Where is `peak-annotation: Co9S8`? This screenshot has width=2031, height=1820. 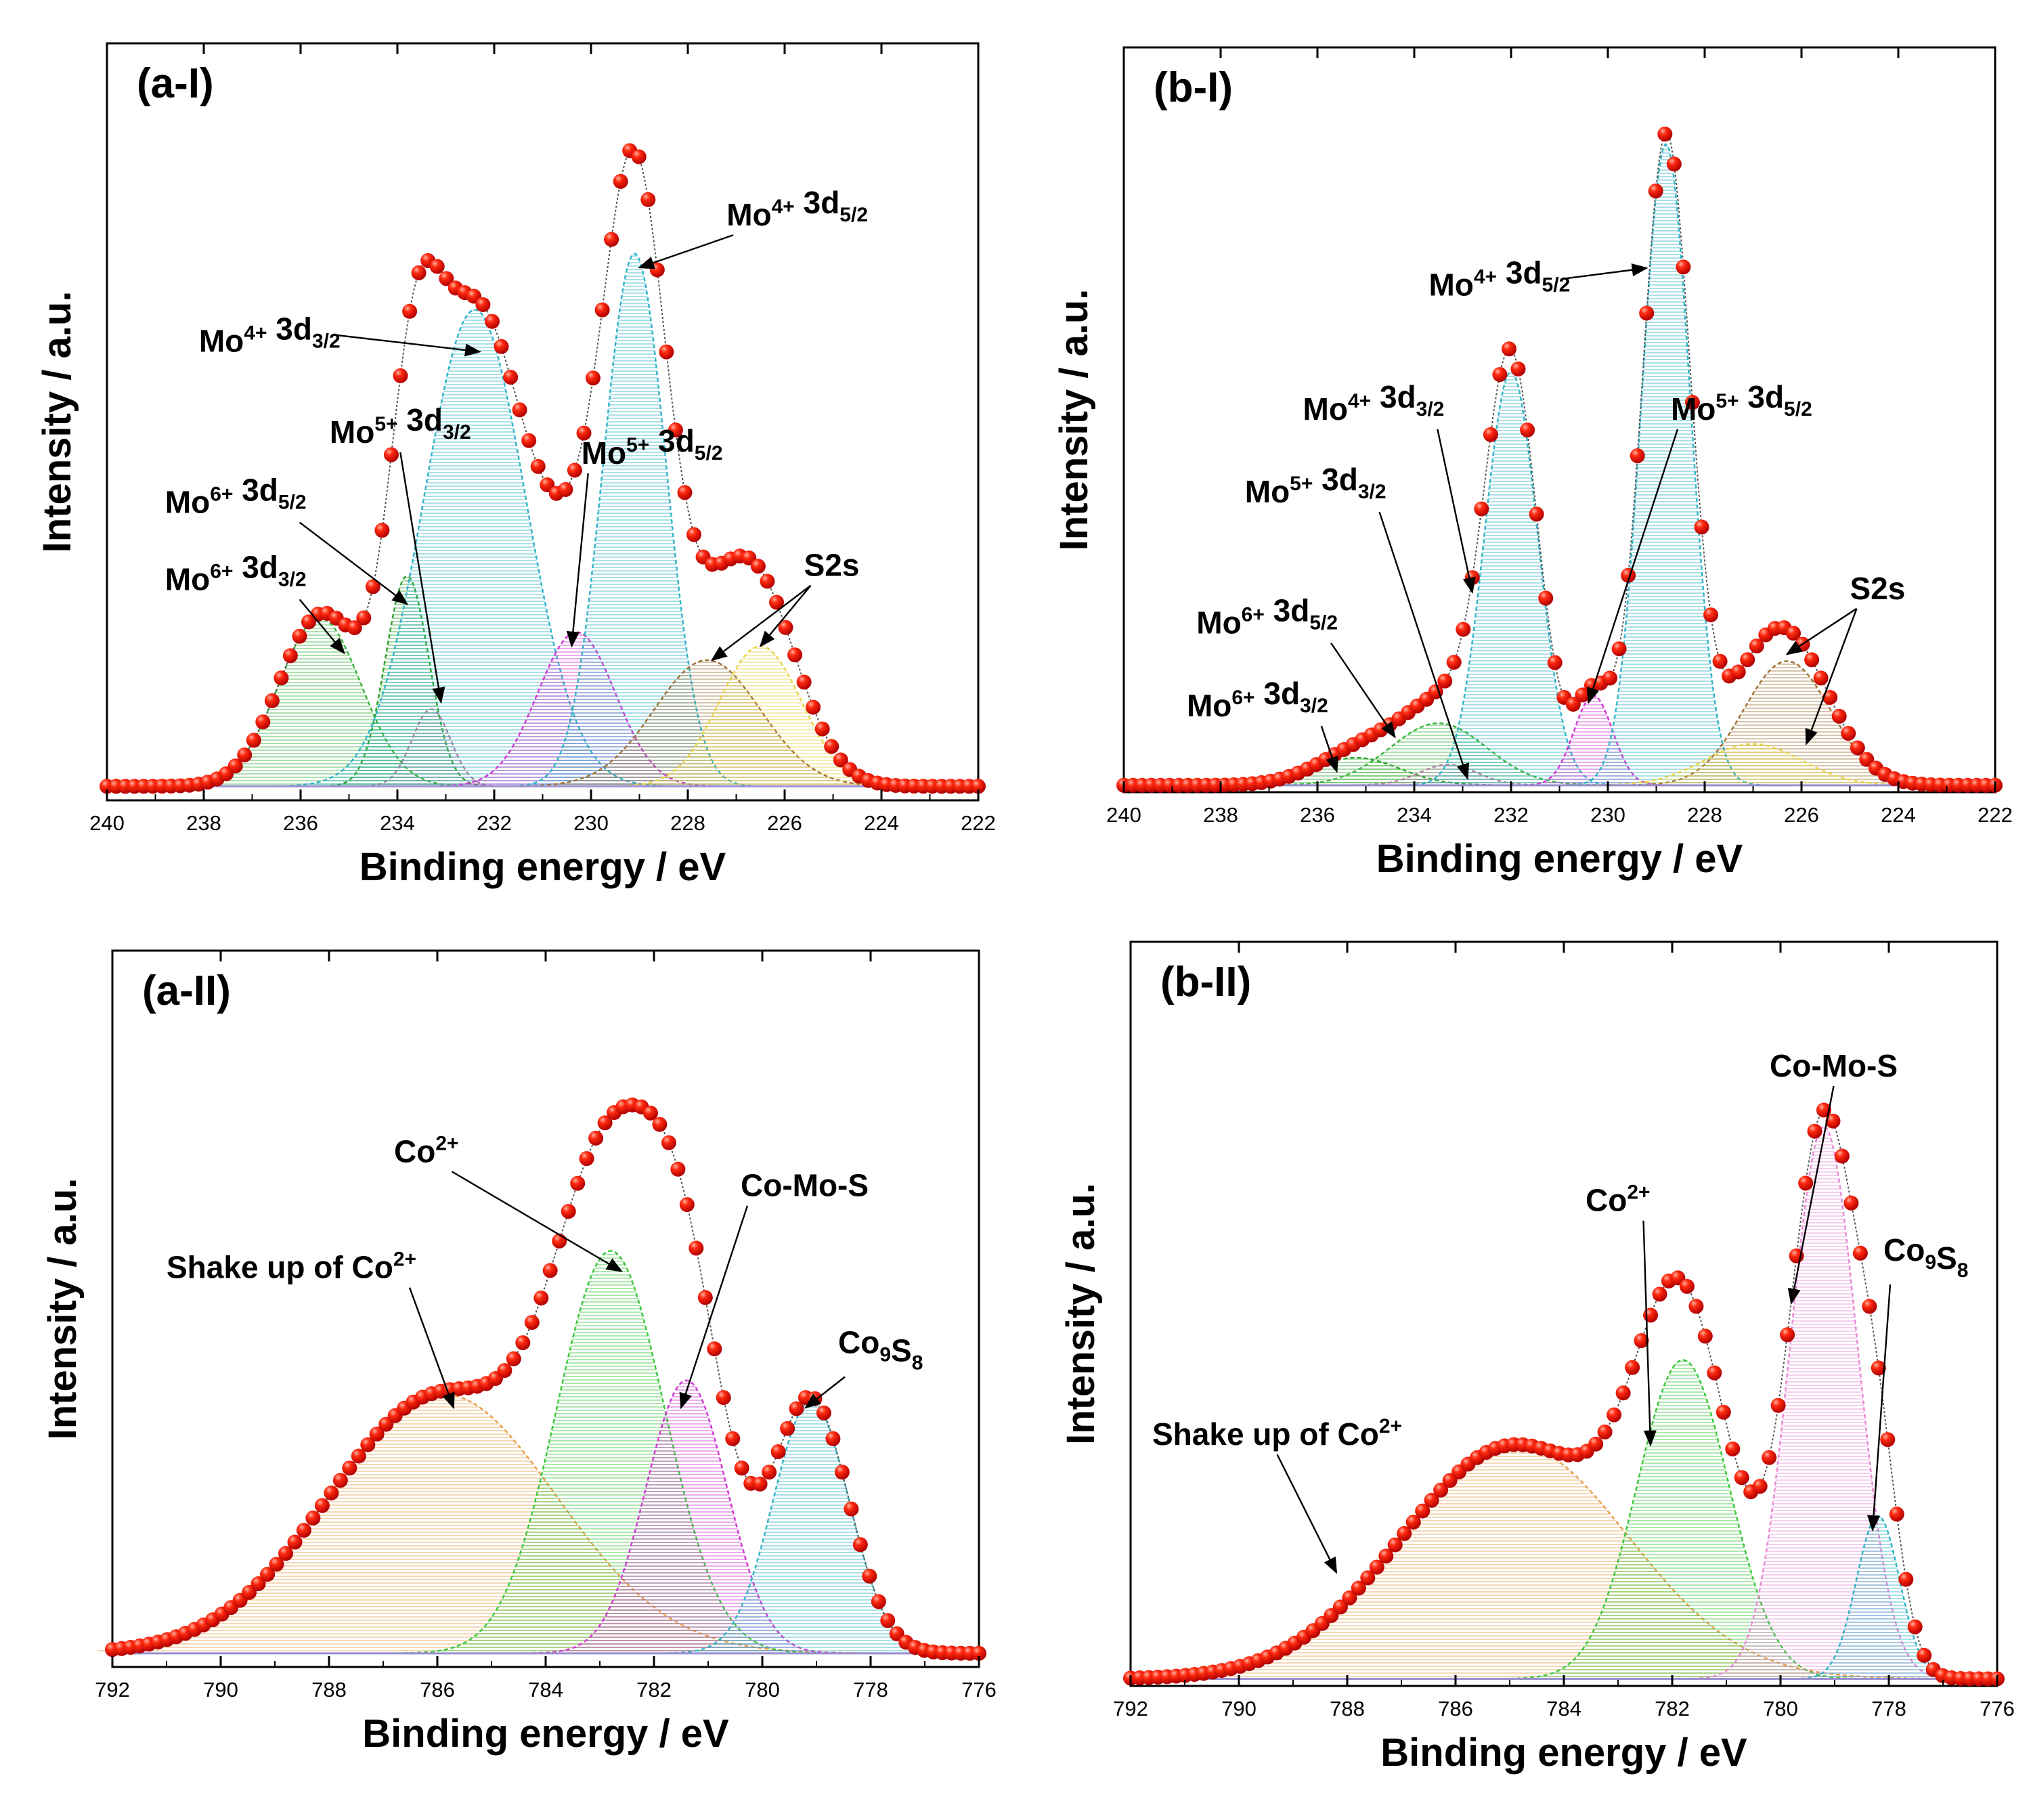
peak-annotation: Co9S8 is located at coordinates (1917, 1382).